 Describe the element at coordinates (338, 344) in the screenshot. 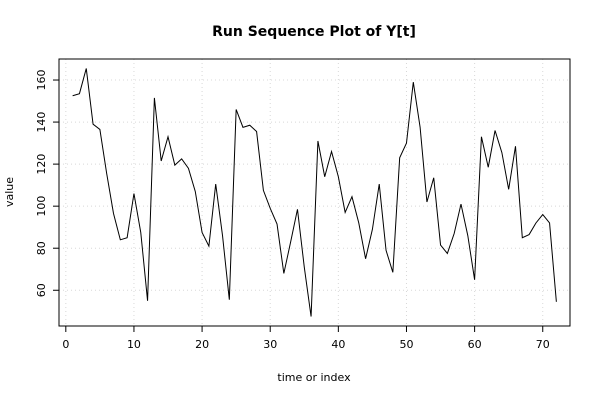

I see `x-tick-label: 40` at that location.